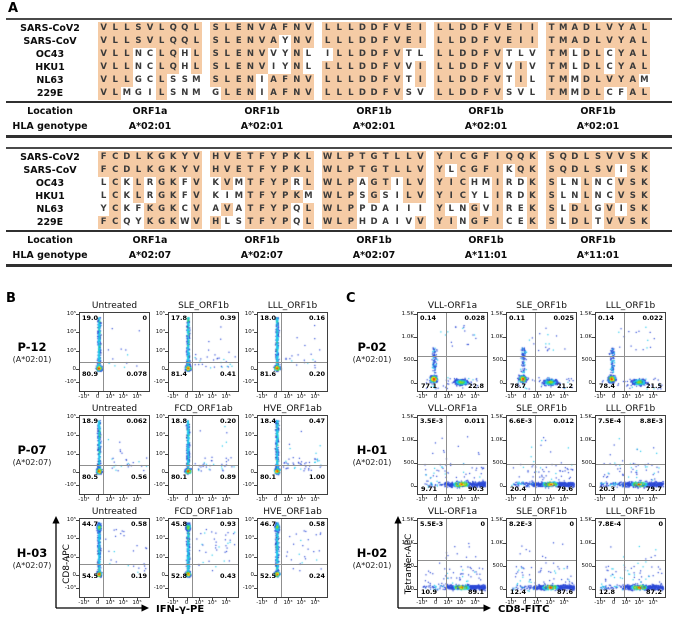 Image resolution: width=677 pixels, height=639 pixels. Describe the element at coordinates (486, 183) in the screenshot. I see `residue: M` at that location.